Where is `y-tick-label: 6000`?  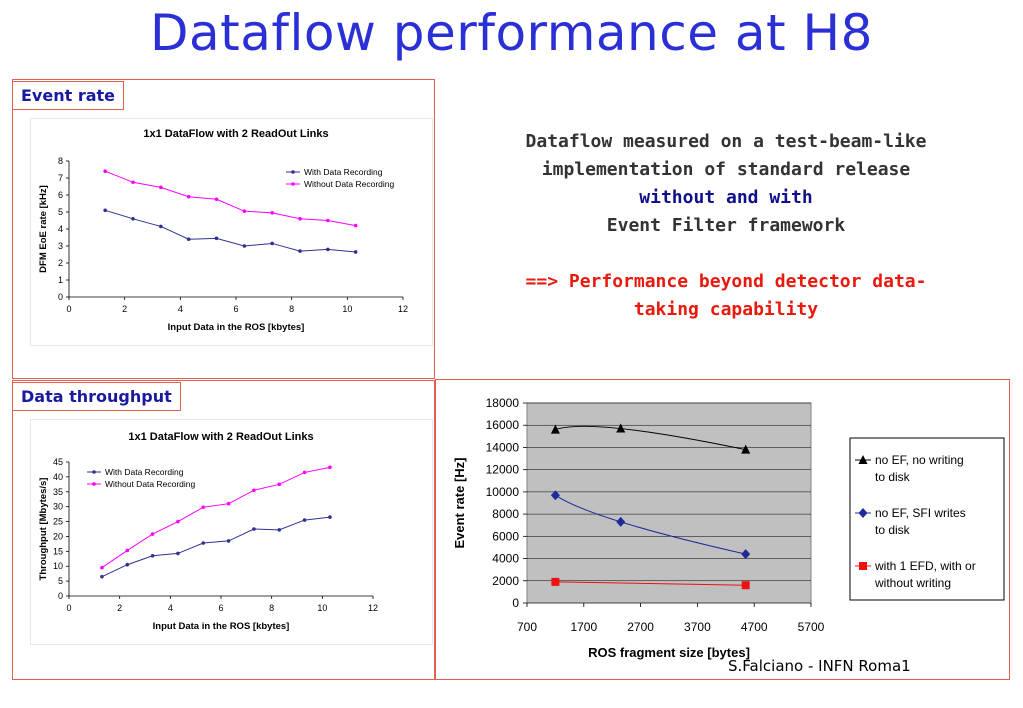 y-tick-label: 6000 is located at coordinates (505, 536).